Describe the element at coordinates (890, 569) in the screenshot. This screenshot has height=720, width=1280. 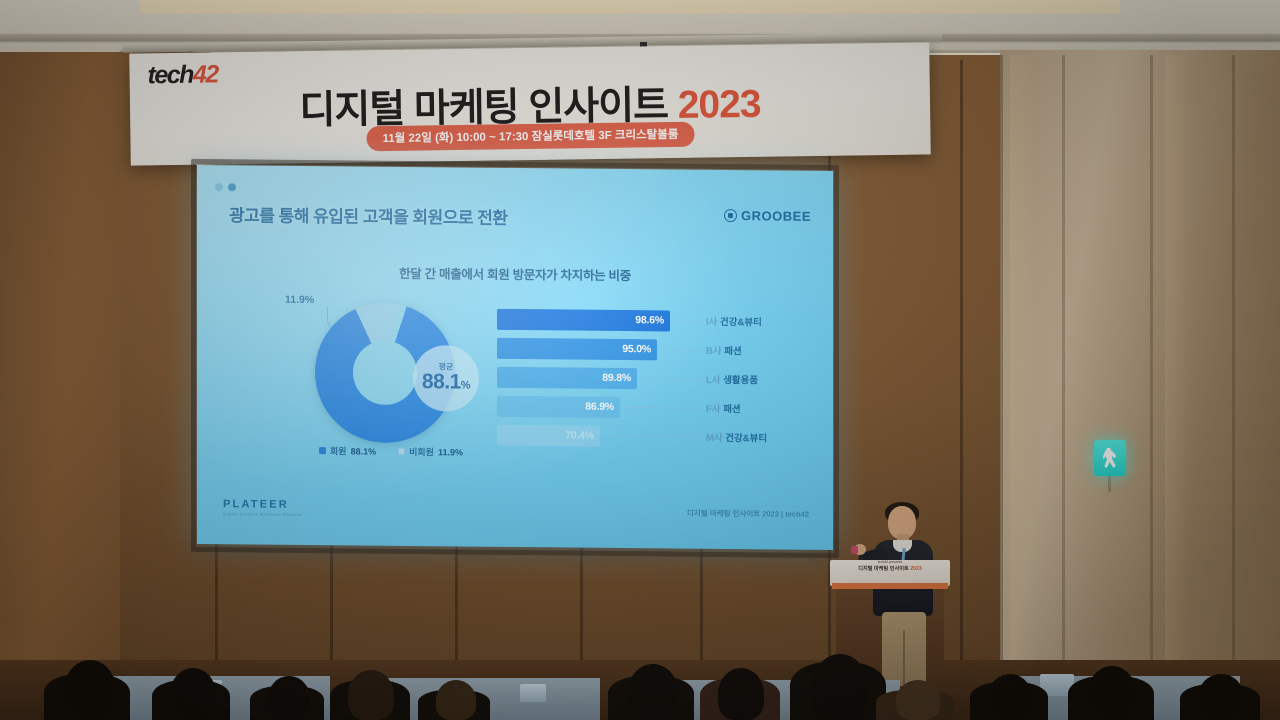
I see `podium-sign-text: 디지털 마케팅 인사이트 2023` at that location.